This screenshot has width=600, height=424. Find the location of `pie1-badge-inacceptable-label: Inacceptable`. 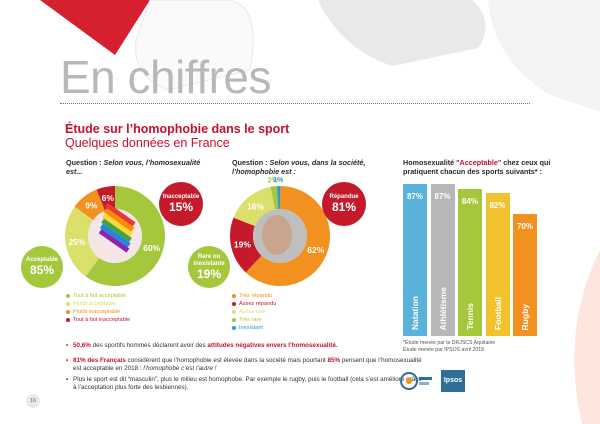

pie1-badge-inacceptable-label: Inacceptable is located at coordinates (181, 197).